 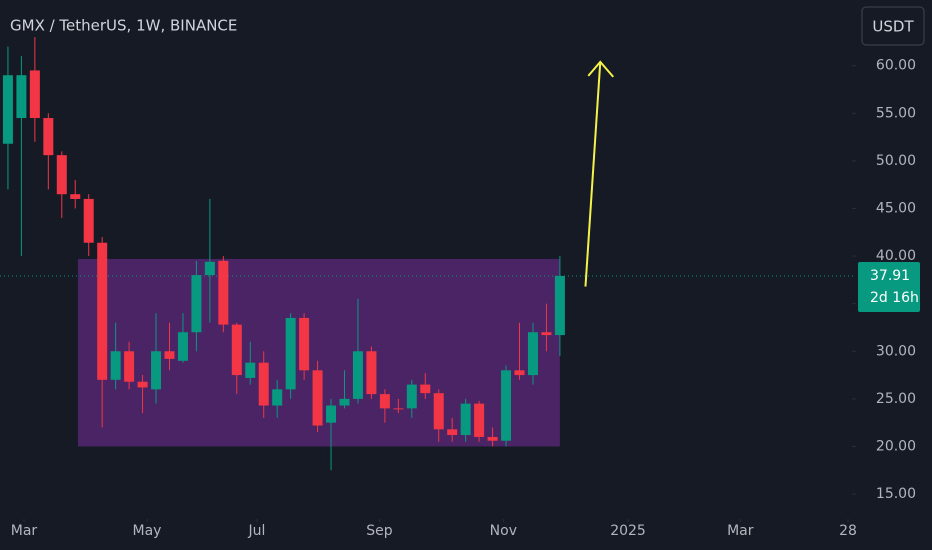 What do you see at coordinates (890, 276) in the screenshot?
I see `price-tag-label: 37.91` at bounding box center [890, 276].